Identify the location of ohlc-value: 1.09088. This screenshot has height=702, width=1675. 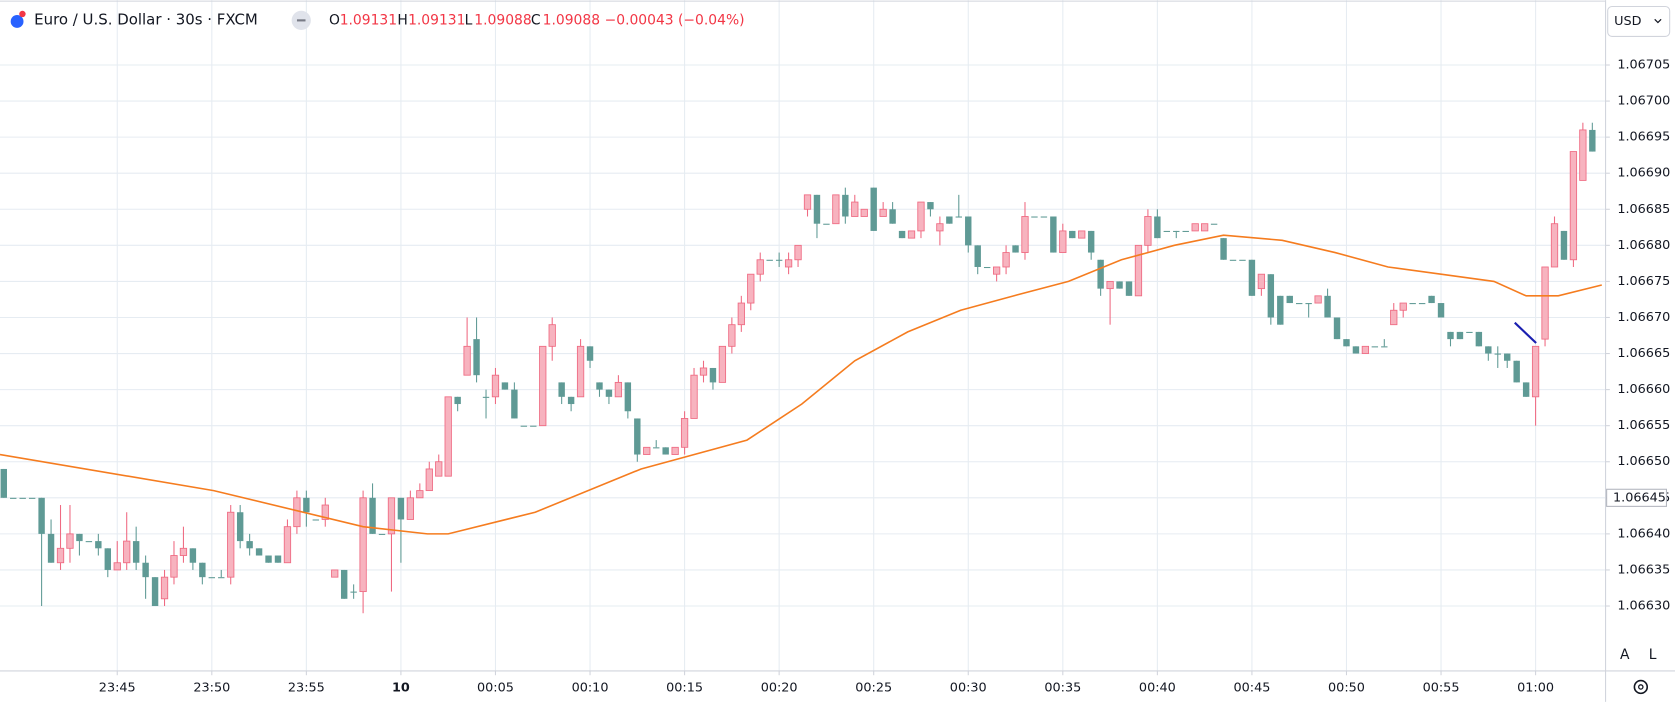
(571, 20).